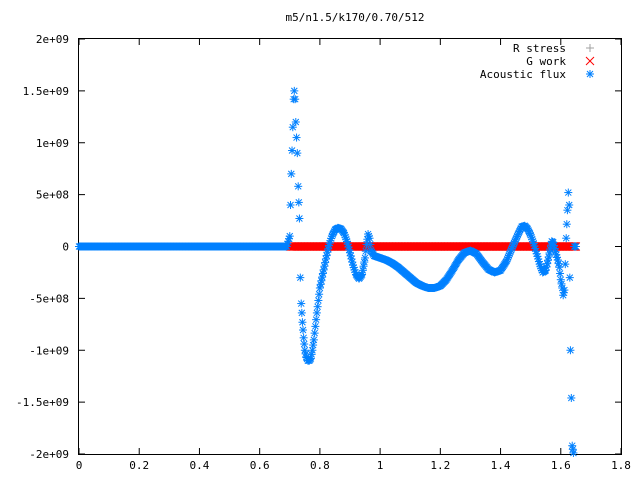 The image size is (640, 480). What do you see at coordinates (52, 195) in the screenshot?
I see `y-tick-label: 5e+08` at bounding box center [52, 195].